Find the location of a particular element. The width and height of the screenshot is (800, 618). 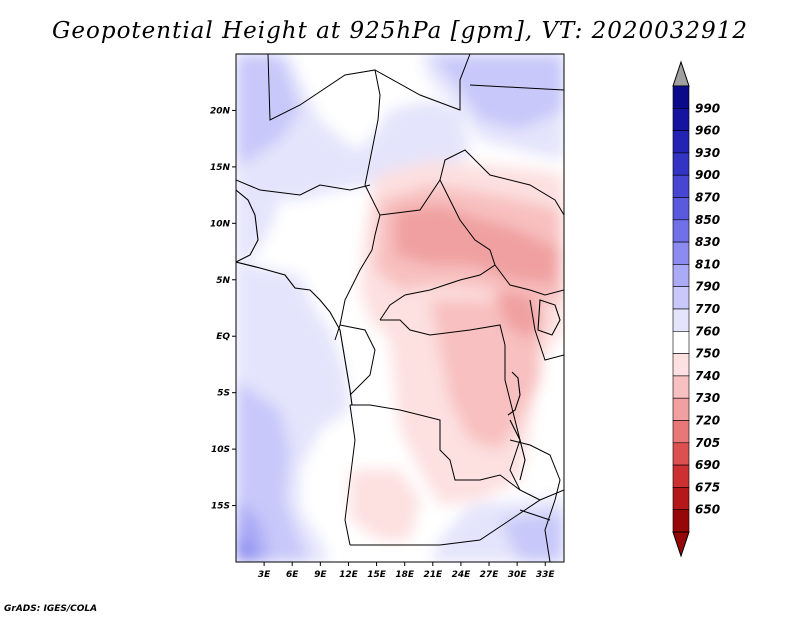

fill-790-northeast is located at coordinates (497, 92).